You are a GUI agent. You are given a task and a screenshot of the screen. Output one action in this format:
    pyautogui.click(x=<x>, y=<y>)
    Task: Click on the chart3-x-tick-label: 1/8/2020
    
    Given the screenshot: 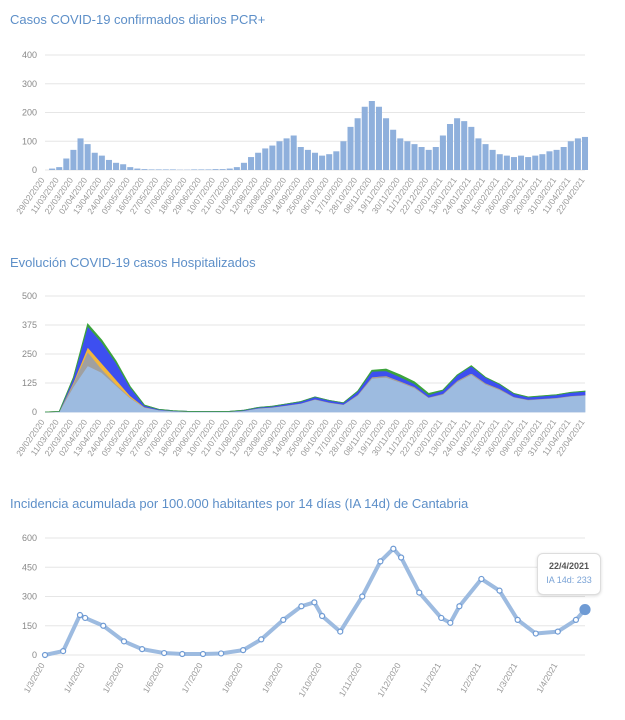 What is the action you would take?
    pyautogui.click(x=232, y=678)
    